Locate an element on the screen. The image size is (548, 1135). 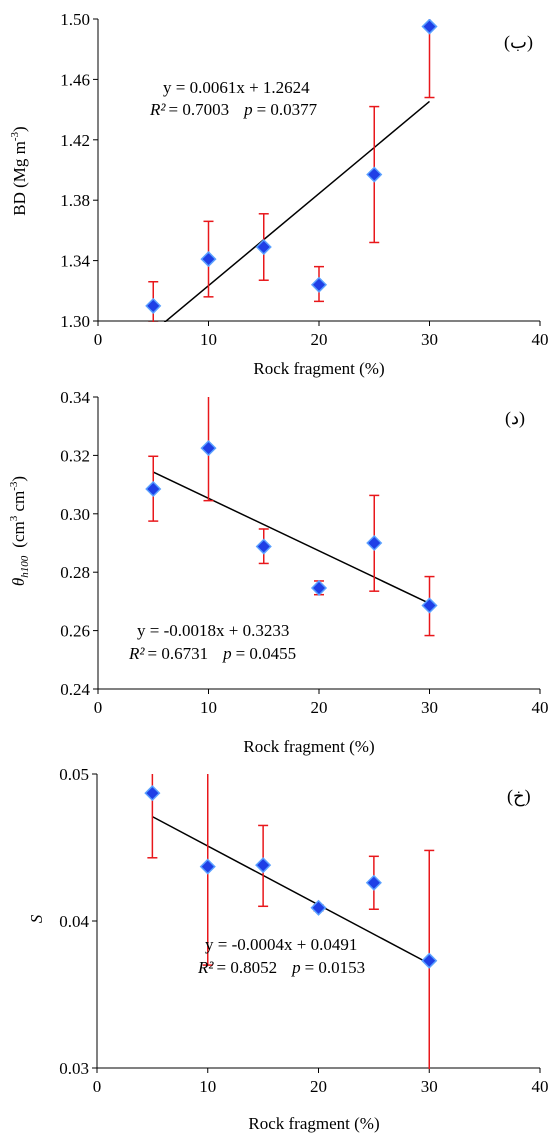
plot-area-theta is located at coordinates (291, 517).